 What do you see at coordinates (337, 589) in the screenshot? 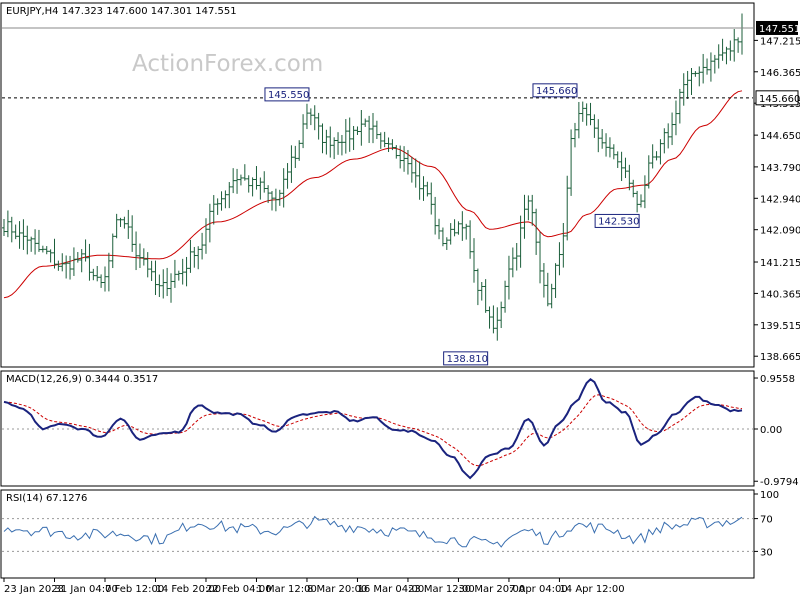
I see `time-tick-label: 8 Mar 20:00` at bounding box center [337, 589].